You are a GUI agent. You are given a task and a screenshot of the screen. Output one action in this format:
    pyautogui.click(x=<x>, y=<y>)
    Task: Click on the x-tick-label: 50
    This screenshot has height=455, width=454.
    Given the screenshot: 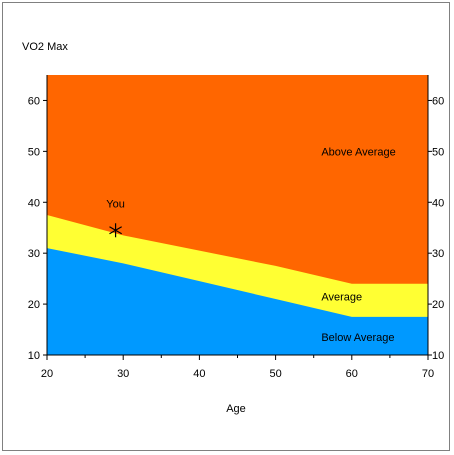 What is the action you would take?
    pyautogui.click(x=275, y=374)
    